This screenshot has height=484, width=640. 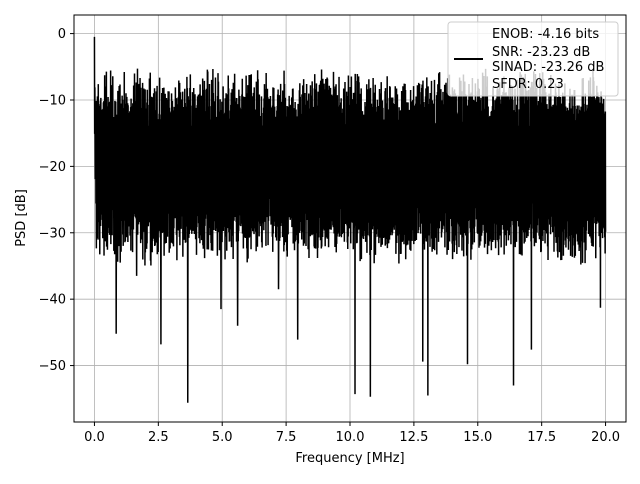 What do you see at coordinates (541, 437) in the screenshot?
I see `x-tick-label: 17.5` at bounding box center [541, 437].